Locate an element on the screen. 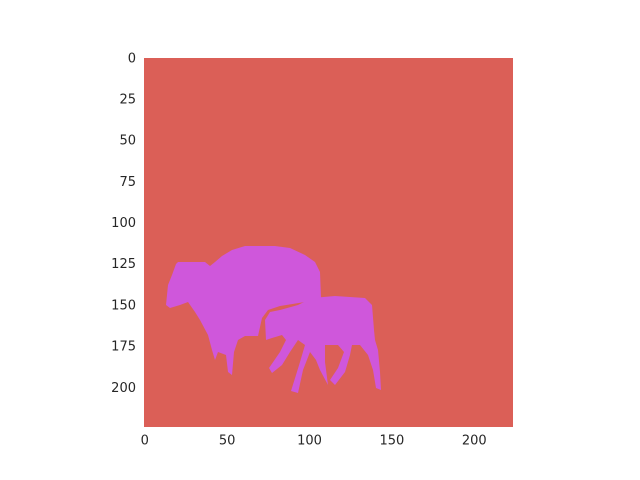 The height and width of the screenshot is (480, 640). y-tick-label: 100 is located at coordinates (123, 223).